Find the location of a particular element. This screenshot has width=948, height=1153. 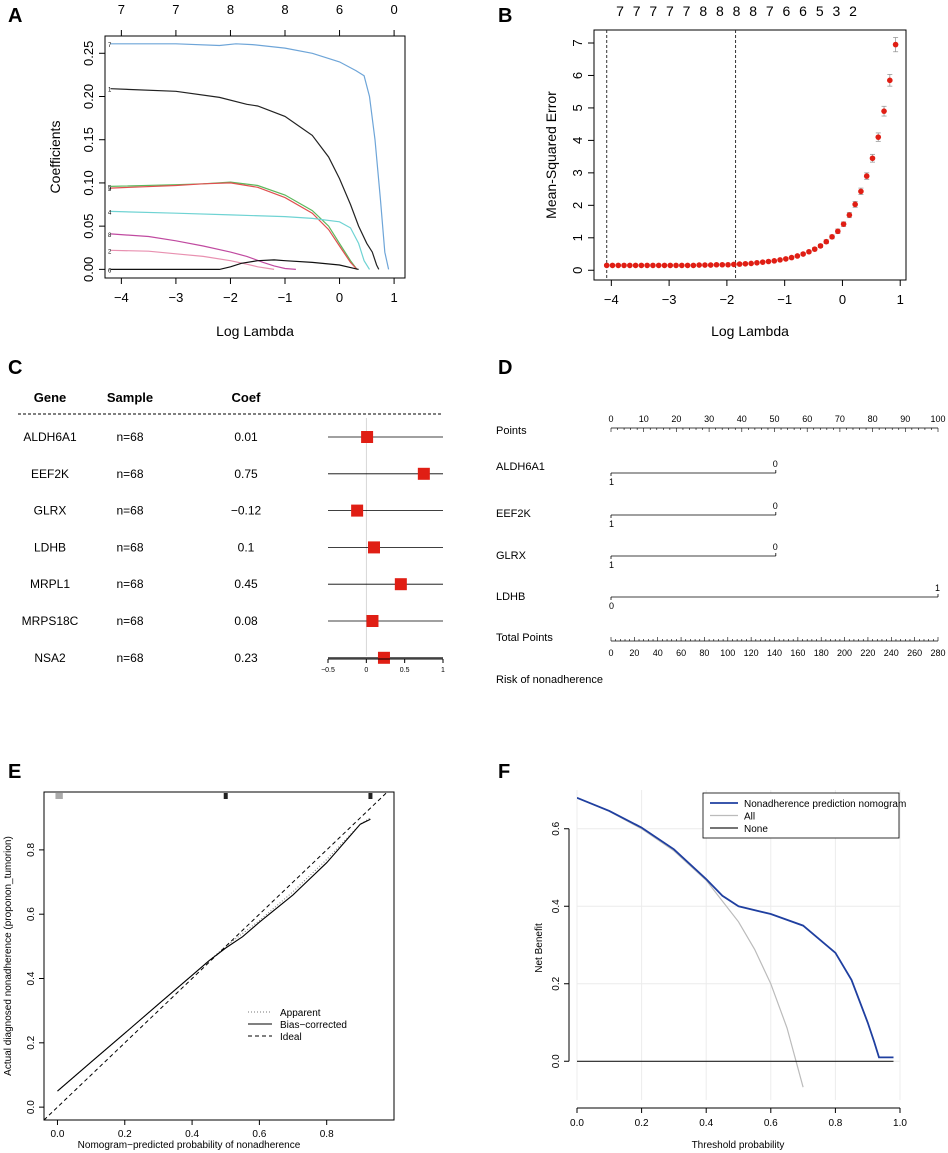

curves-group is located at coordinates (735, 942).